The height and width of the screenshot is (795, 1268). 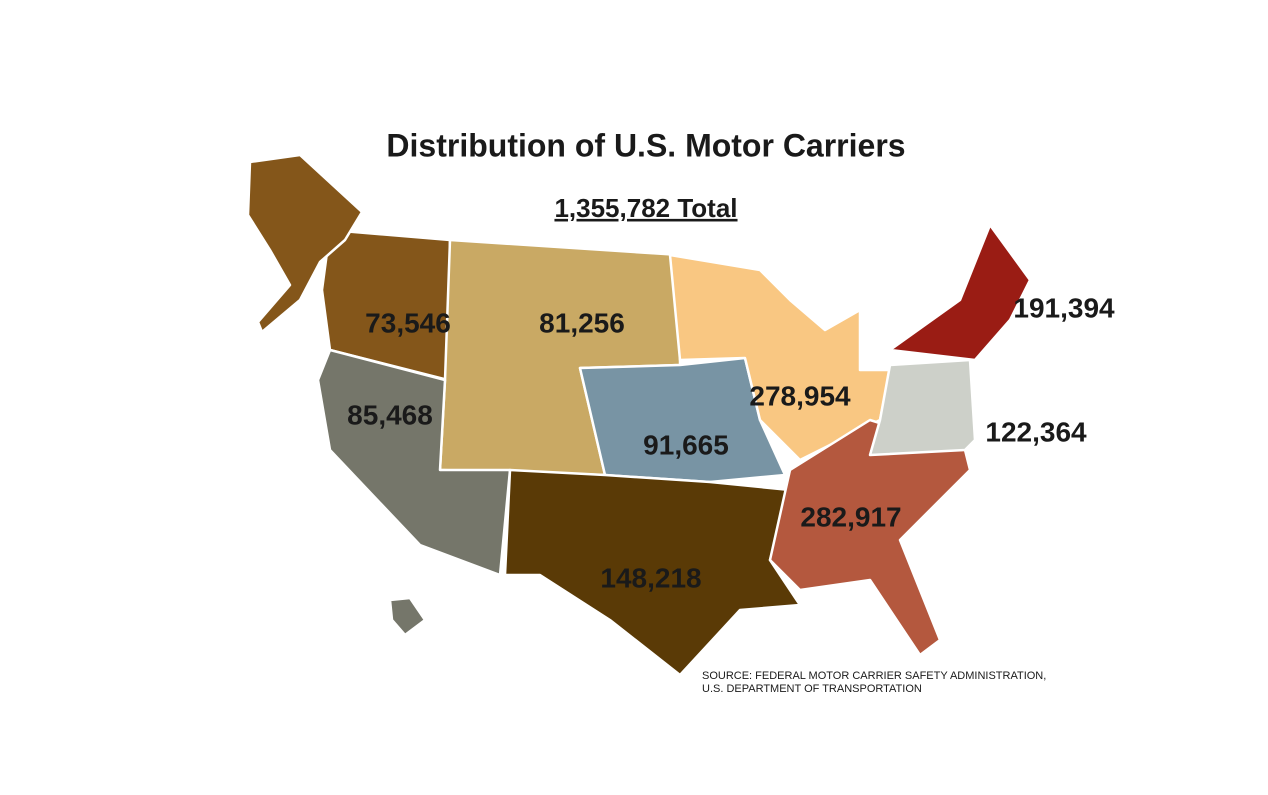 What do you see at coordinates (812, 689) in the screenshot?
I see `source: U.S. DEPARTMENT OF TRANSPORTATION` at bounding box center [812, 689].